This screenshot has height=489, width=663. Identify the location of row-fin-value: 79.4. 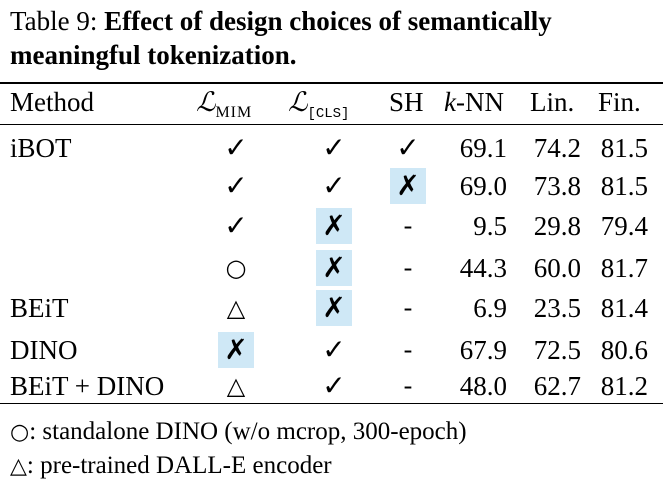
(624, 226).